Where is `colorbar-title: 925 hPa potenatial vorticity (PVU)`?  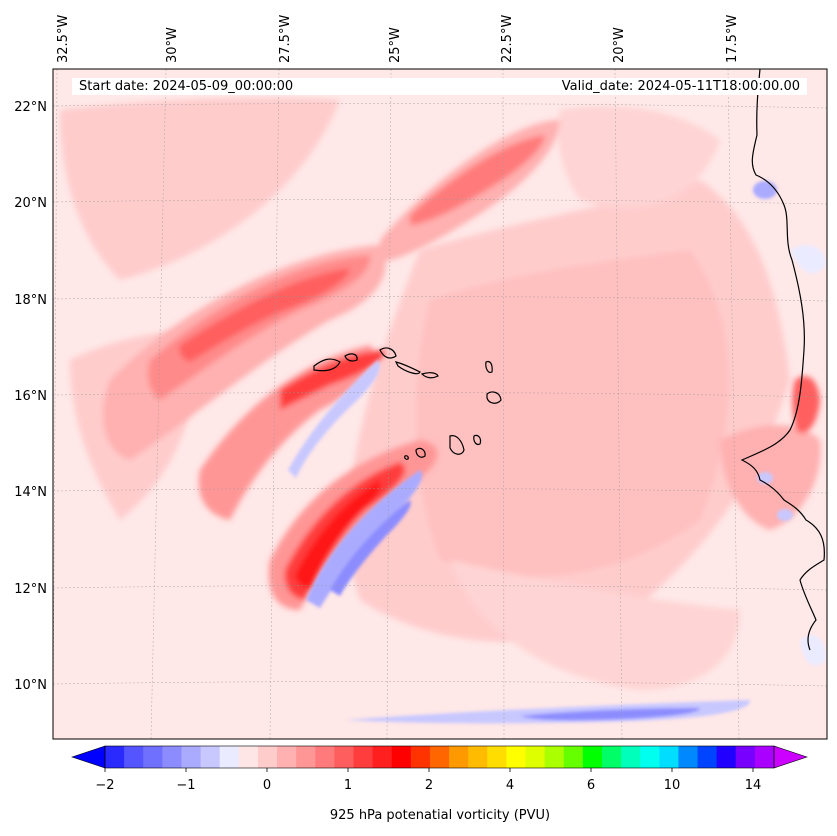 colorbar-title: 925 hPa potenatial vorticity (PVU) is located at coordinates (440, 815).